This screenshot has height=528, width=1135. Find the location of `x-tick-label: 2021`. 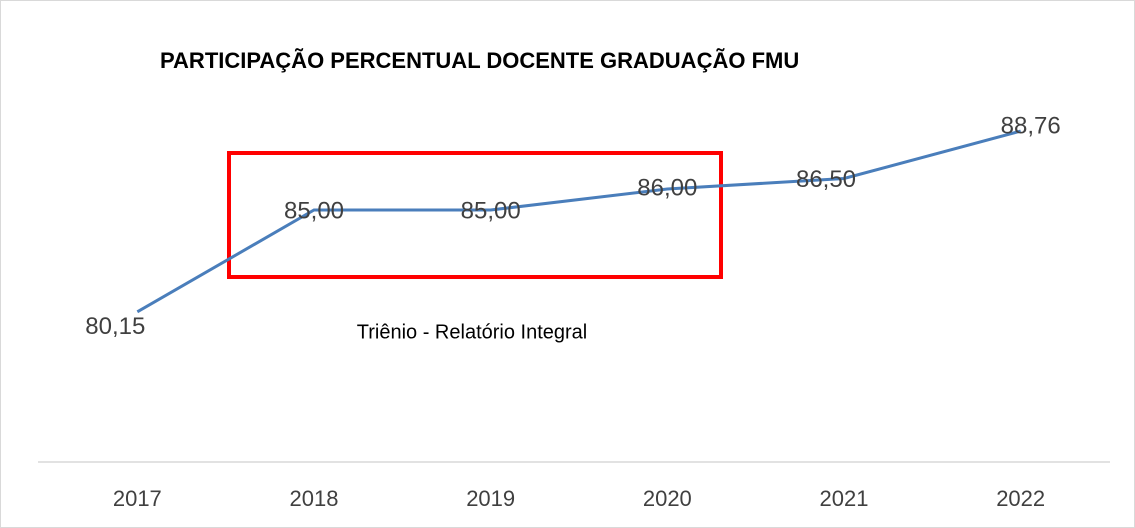

x-tick-label: 2021 is located at coordinates (844, 498).